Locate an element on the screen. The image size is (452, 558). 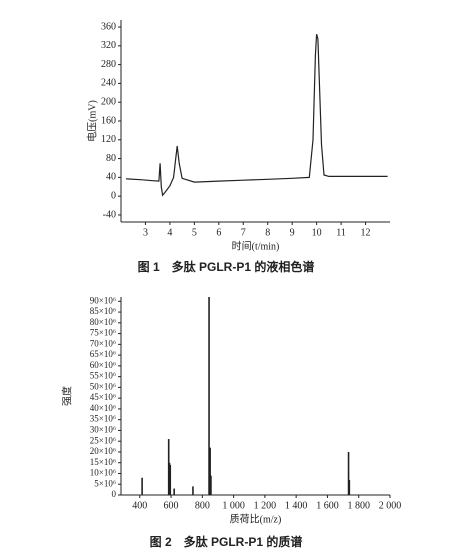
y-tick-label: 40×10⁶ is located at coordinates (103, 408).